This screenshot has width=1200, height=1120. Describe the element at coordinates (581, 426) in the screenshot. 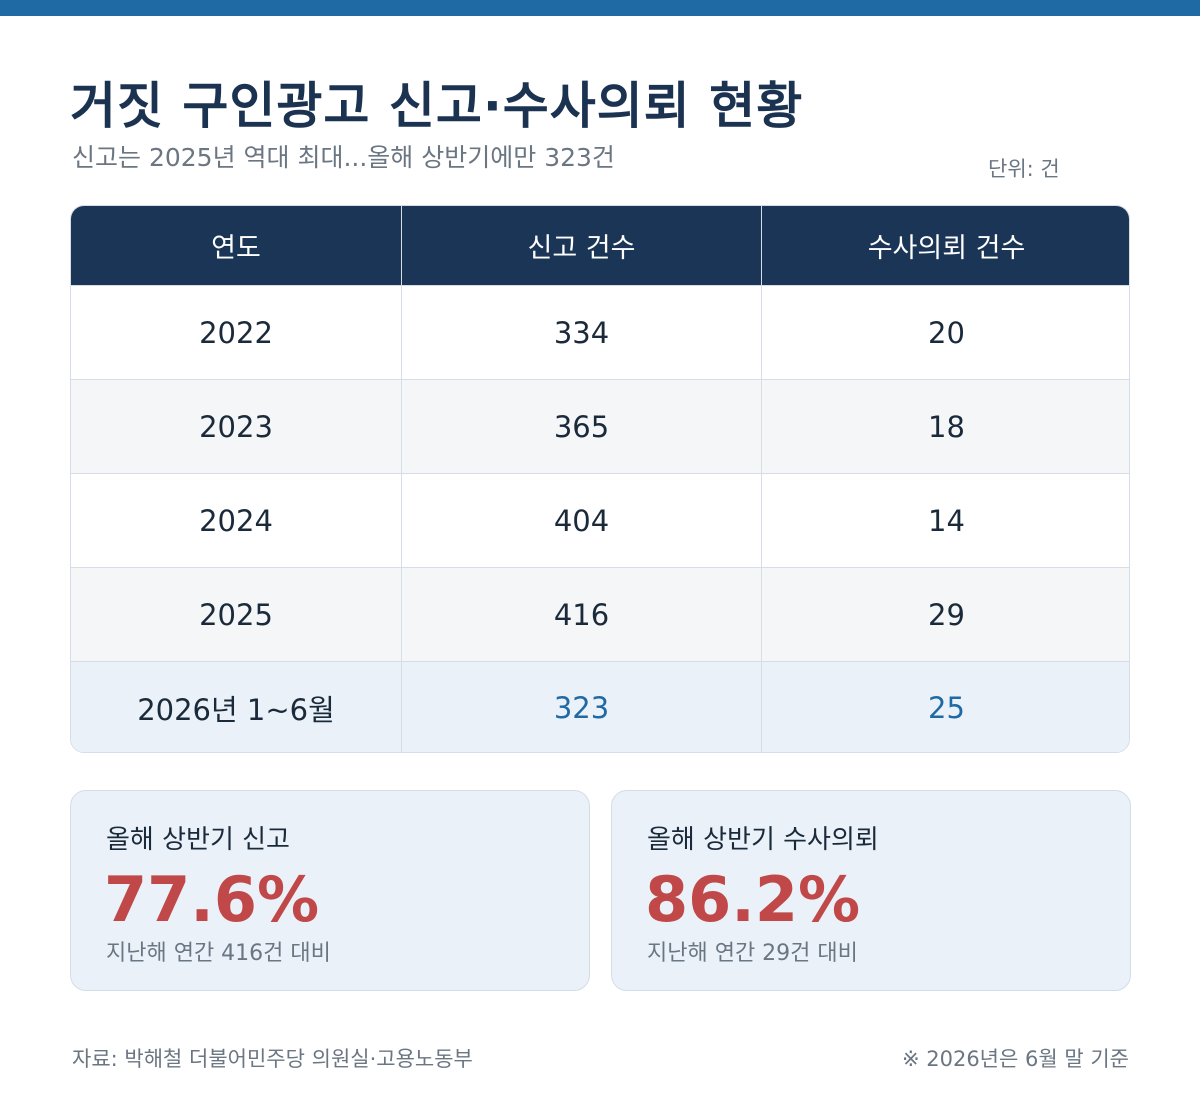

I see `cell-reports: 365` at that location.